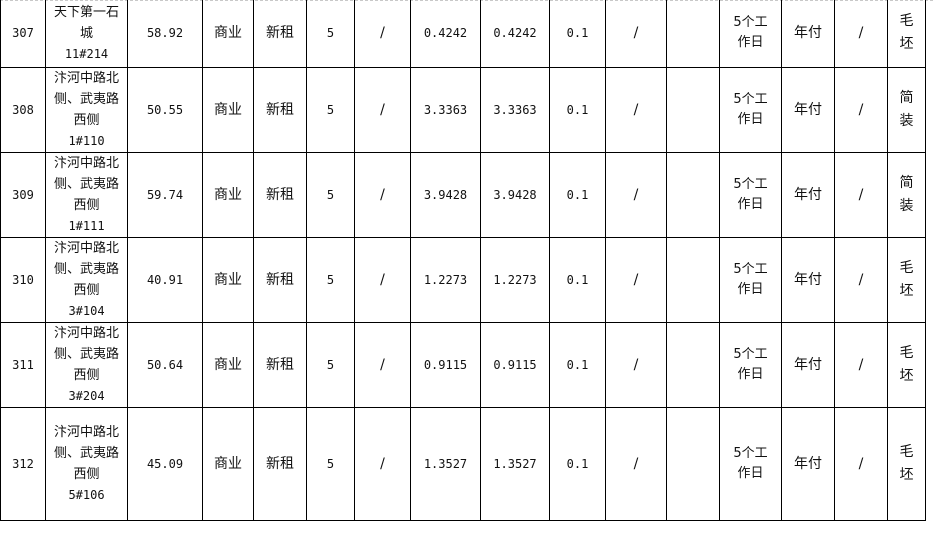 The image size is (933, 555). What do you see at coordinates (515, 364) in the screenshot?
I see `price-2: 0.9115` at bounding box center [515, 364].